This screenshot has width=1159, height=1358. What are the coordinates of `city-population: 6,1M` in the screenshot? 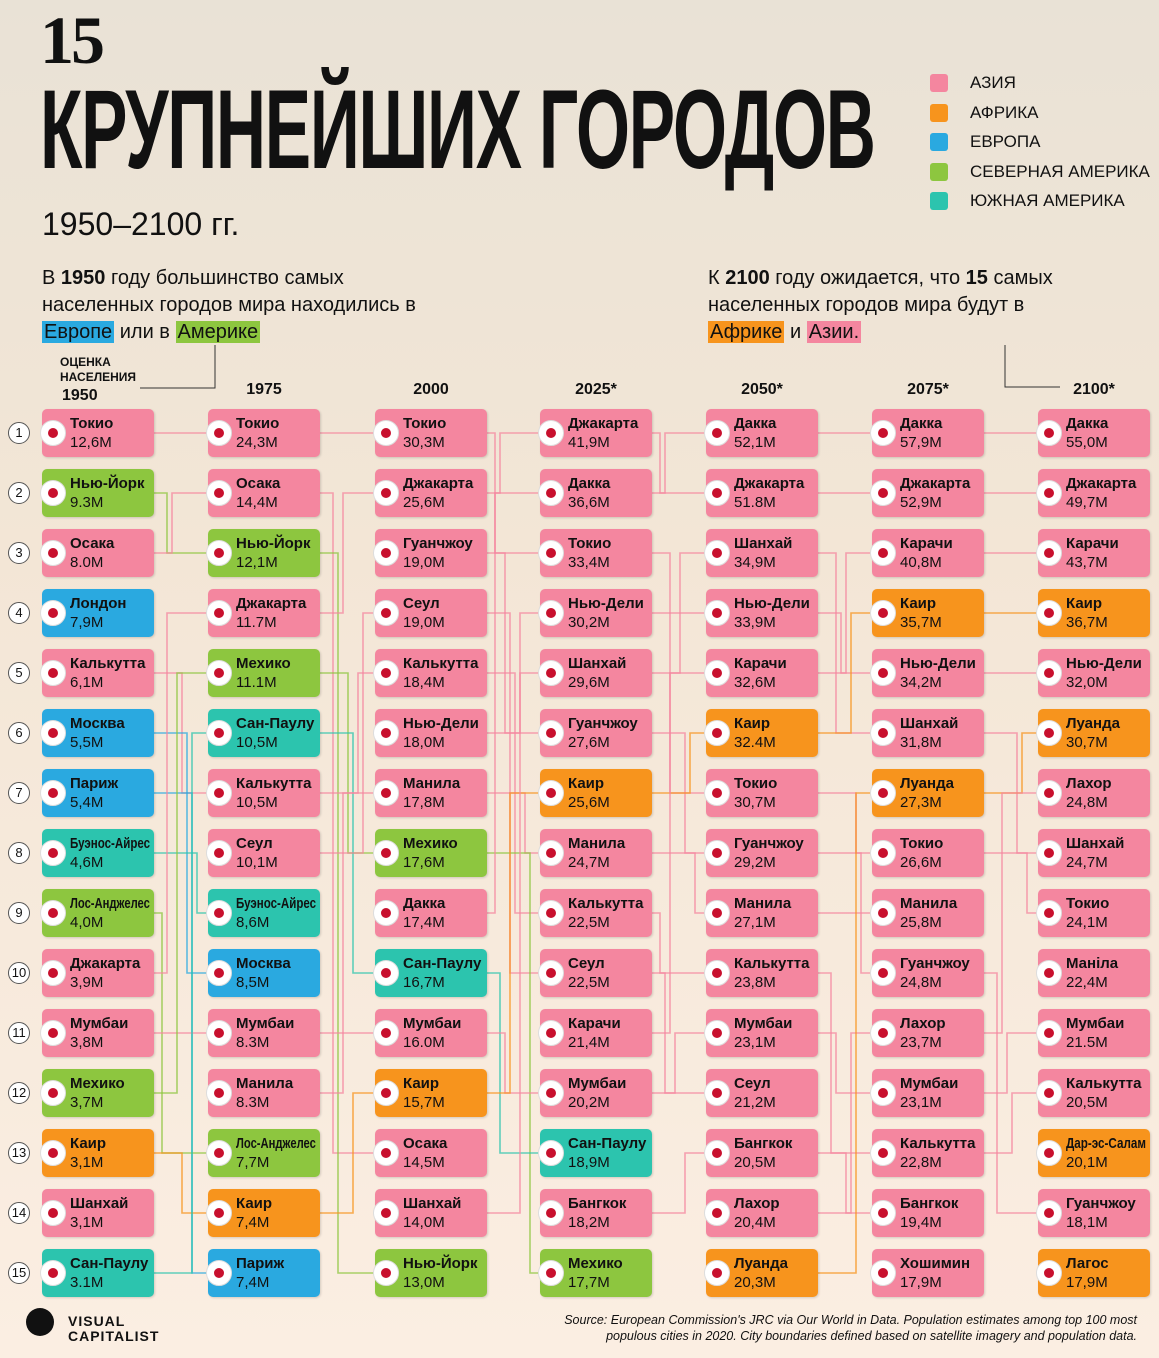 It's located at (87, 682).